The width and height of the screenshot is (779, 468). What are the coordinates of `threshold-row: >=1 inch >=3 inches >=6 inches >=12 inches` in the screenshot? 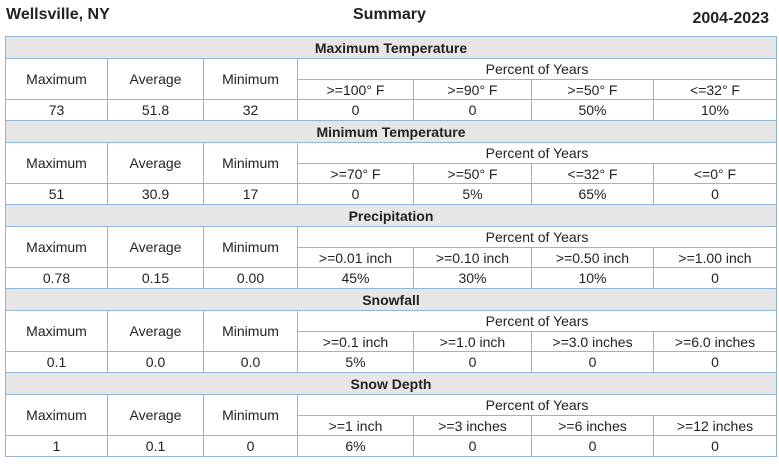 It's located at (391, 425).